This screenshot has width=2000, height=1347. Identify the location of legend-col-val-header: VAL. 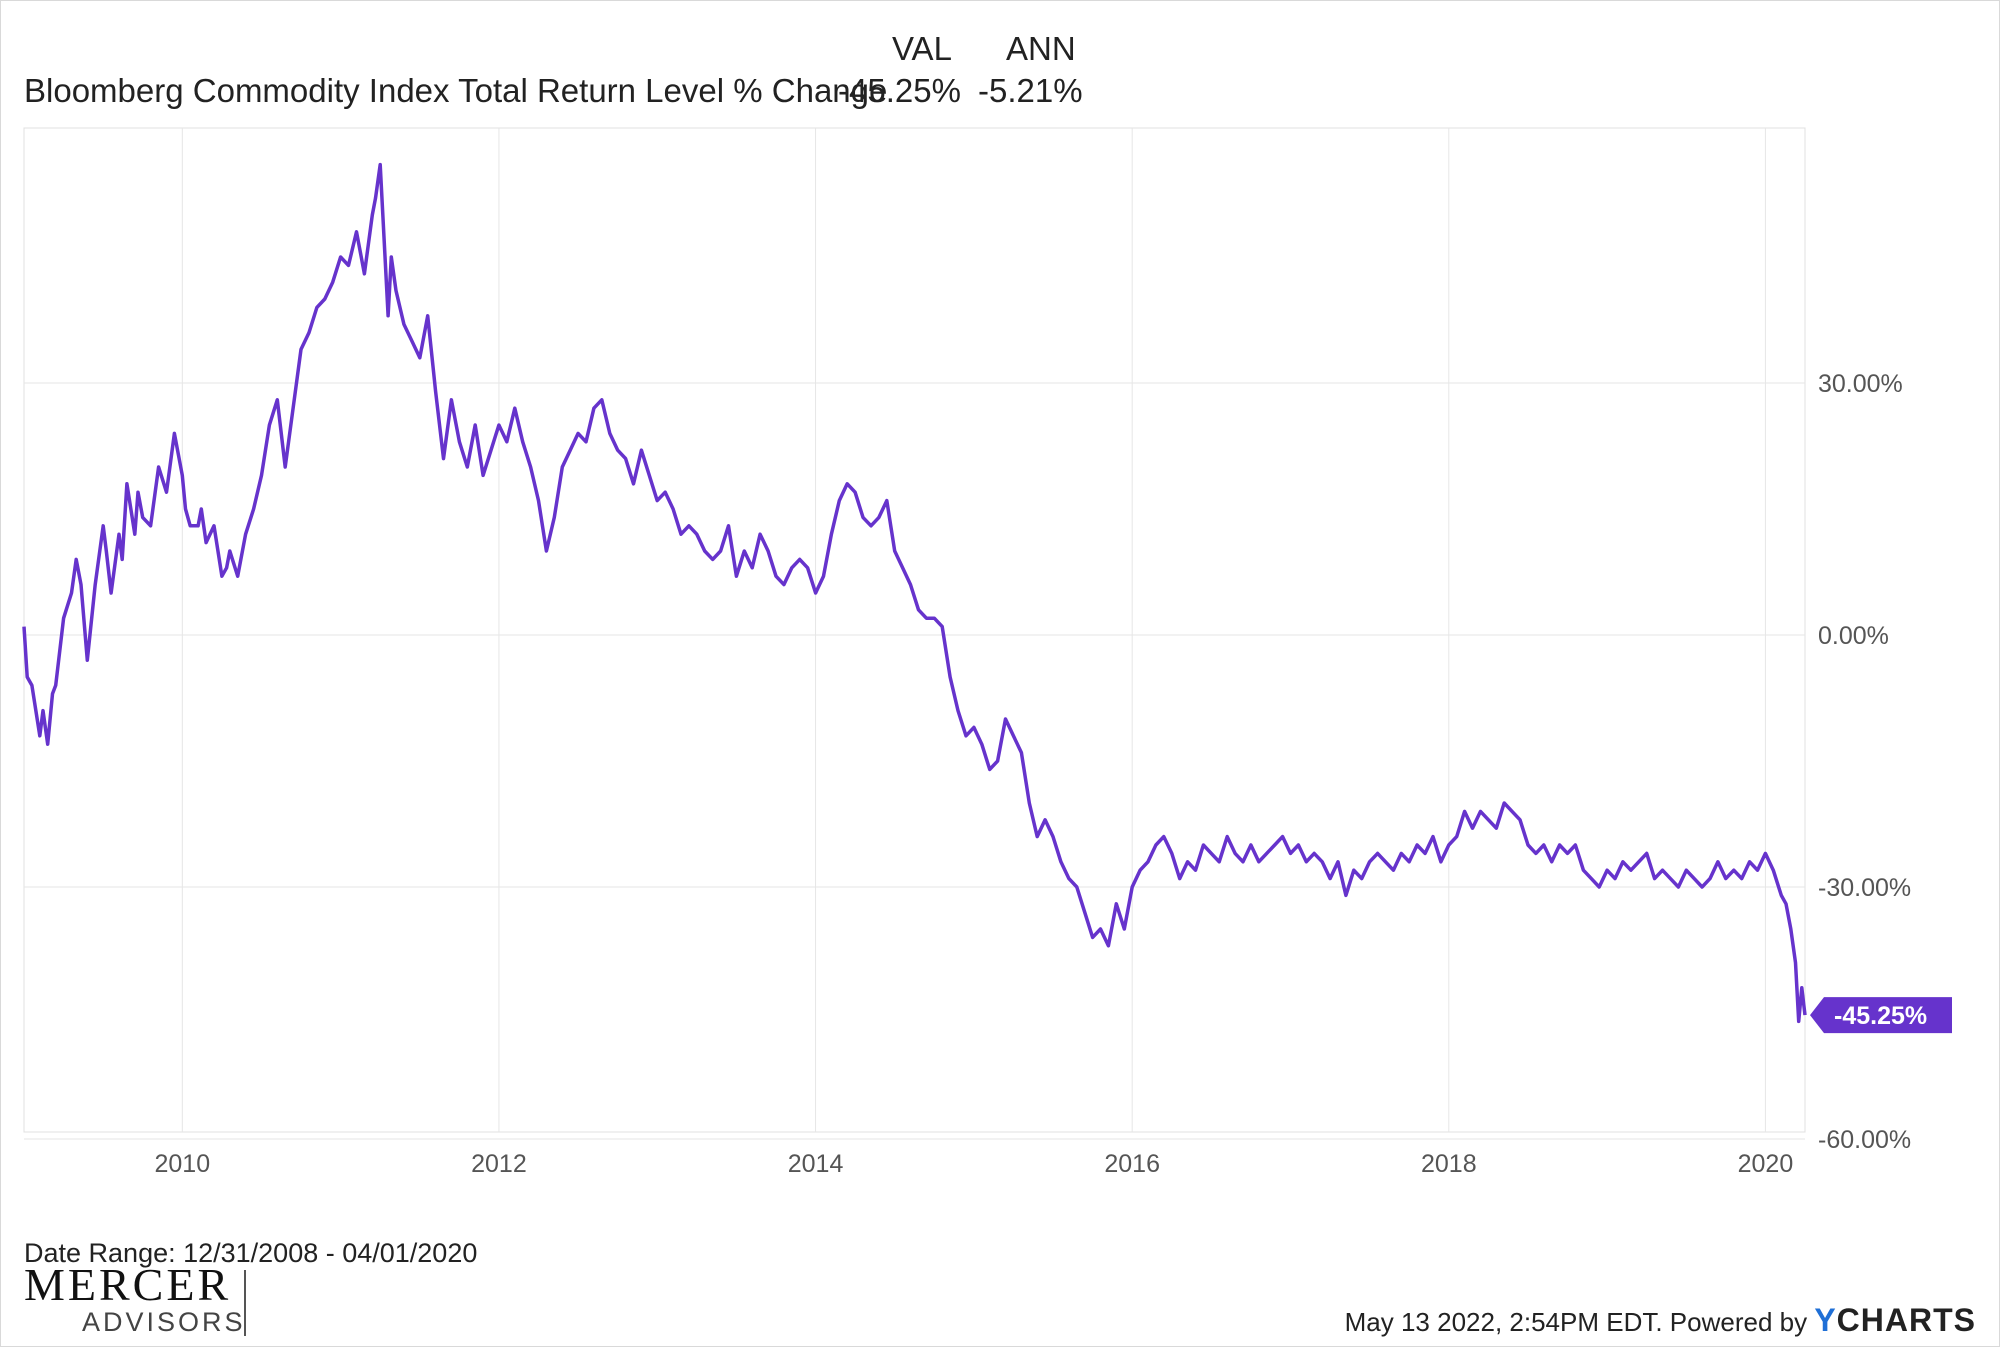
(922, 48).